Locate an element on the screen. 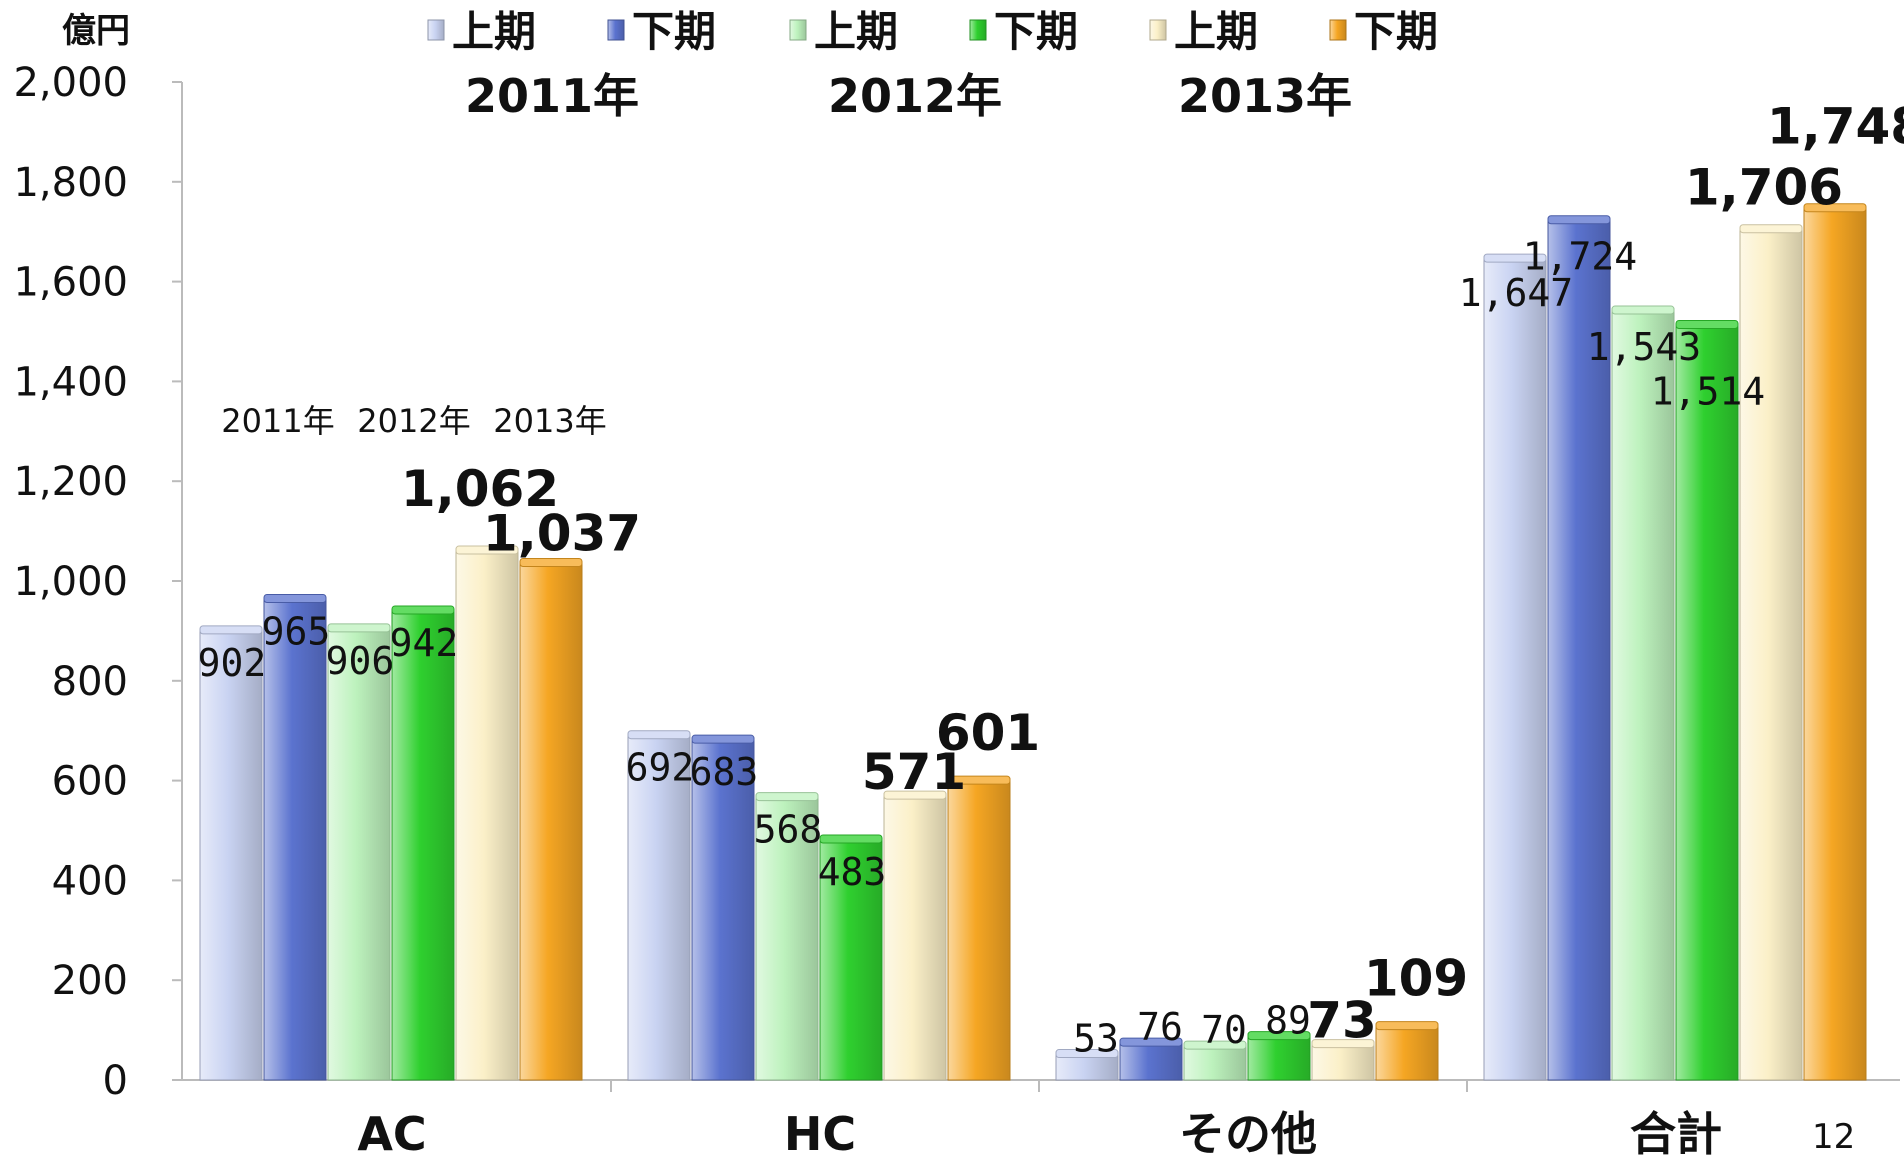 The height and width of the screenshot is (1160, 1904). data-label: 483 is located at coordinates (852, 872).